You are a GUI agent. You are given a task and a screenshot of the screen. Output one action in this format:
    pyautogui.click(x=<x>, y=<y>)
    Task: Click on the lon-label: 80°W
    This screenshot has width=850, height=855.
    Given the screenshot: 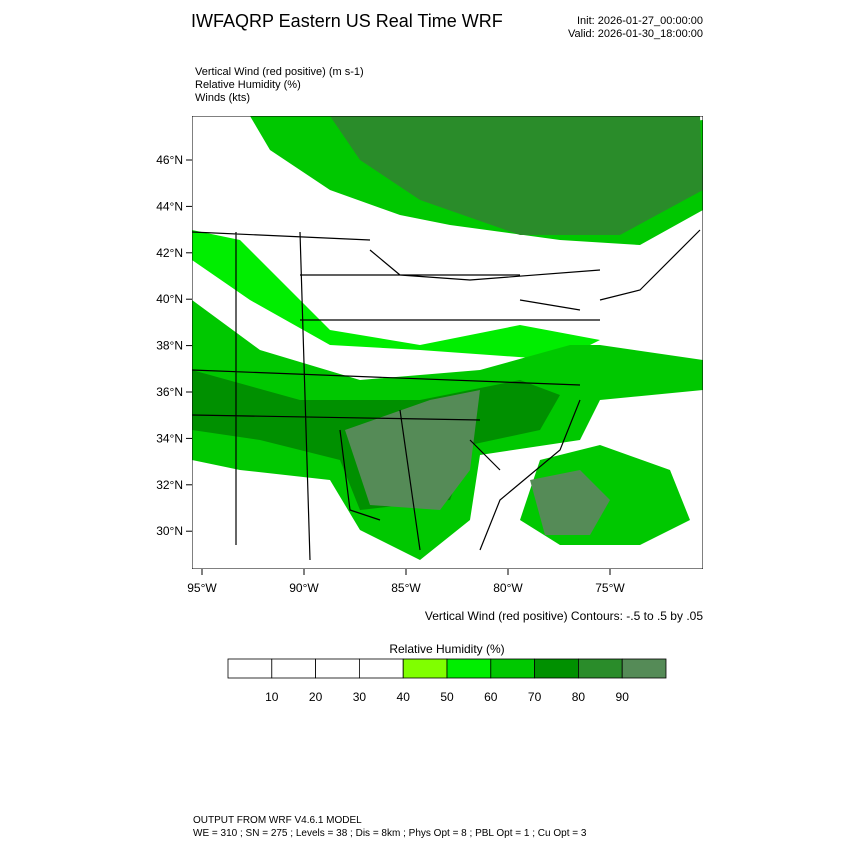 What is the action you would take?
    pyautogui.click(x=508, y=588)
    